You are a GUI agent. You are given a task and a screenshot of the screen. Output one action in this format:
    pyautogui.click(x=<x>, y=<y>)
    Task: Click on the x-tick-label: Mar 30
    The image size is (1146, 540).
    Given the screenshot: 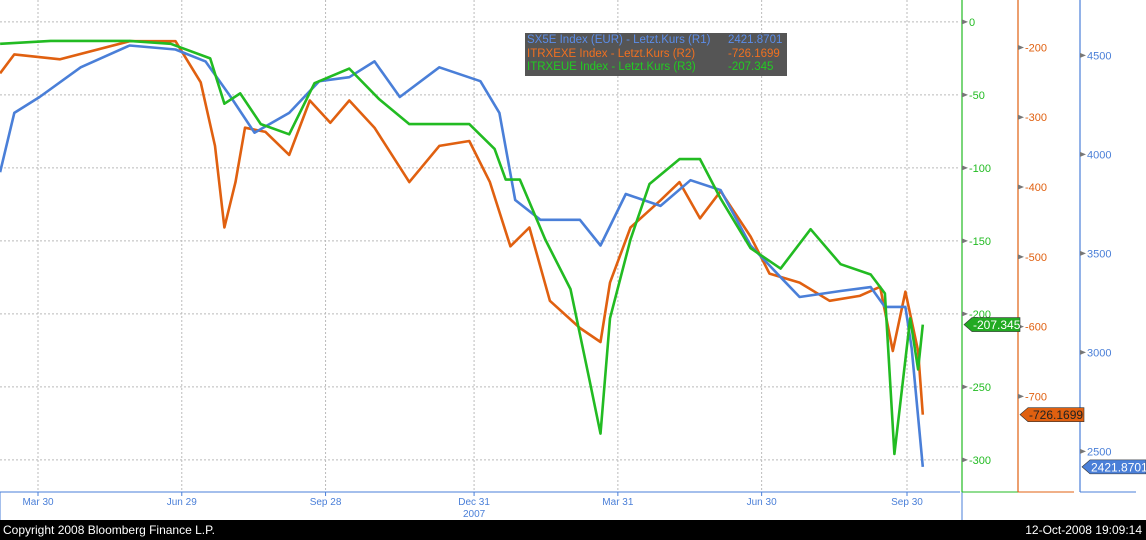 What is the action you would take?
    pyautogui.click(x=38, y=502)
    